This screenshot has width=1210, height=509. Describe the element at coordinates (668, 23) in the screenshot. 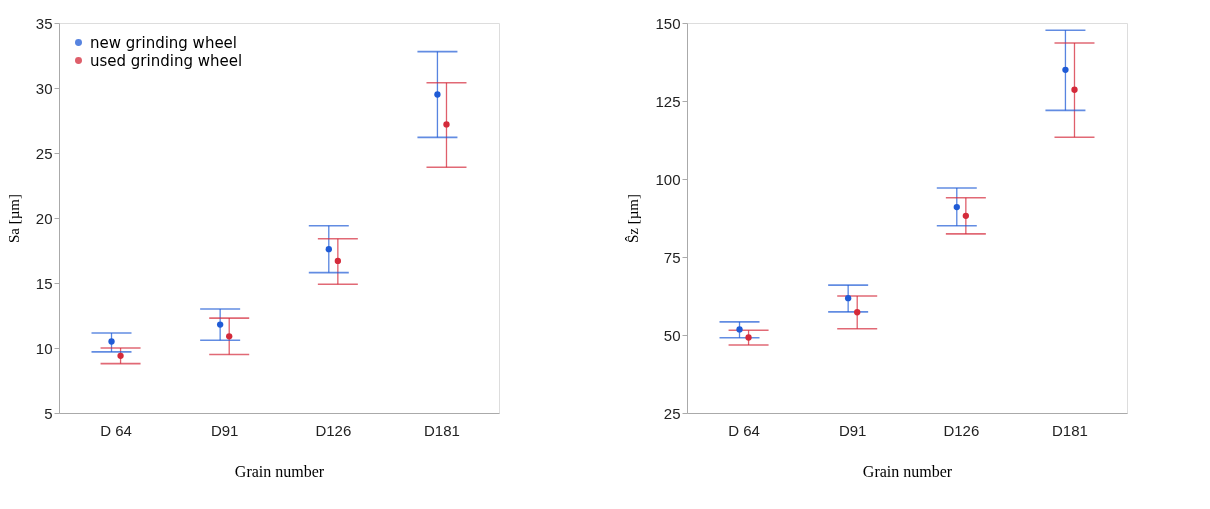

I see `y-tick-label: 150` at that location.